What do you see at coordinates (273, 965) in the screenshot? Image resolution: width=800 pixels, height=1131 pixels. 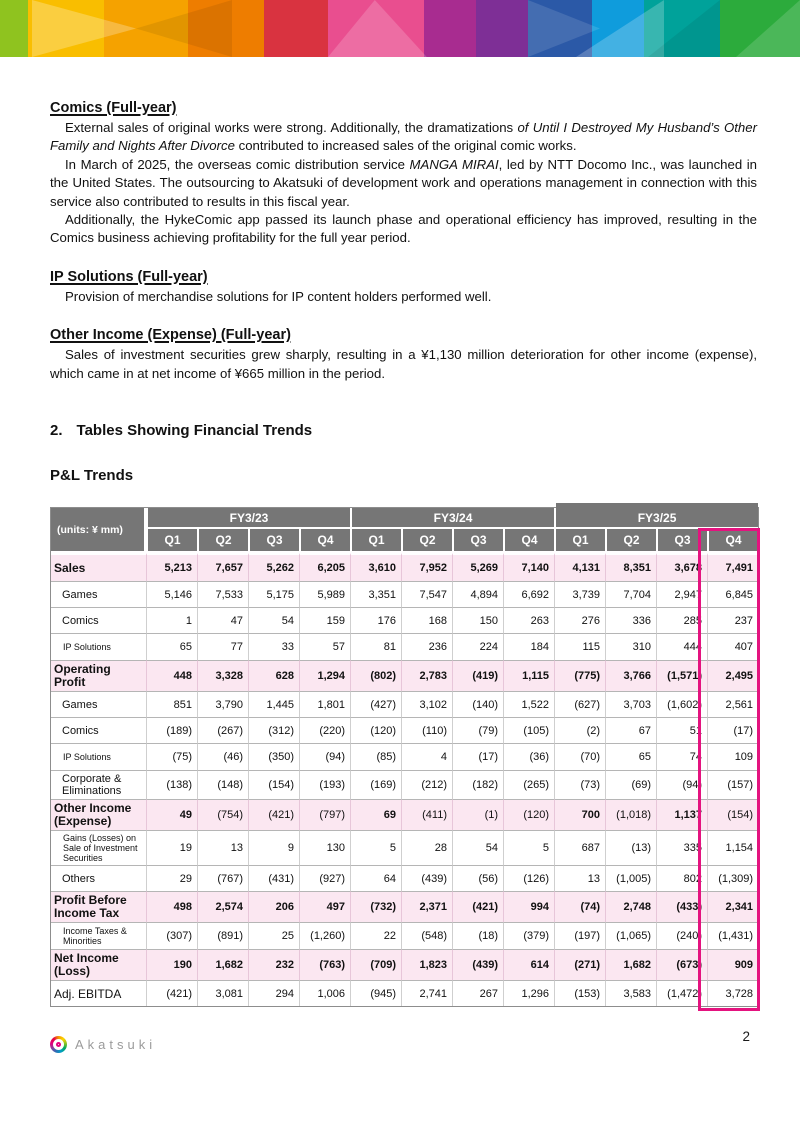 I see `table-cell: 232` at bounding box center [273, 965].